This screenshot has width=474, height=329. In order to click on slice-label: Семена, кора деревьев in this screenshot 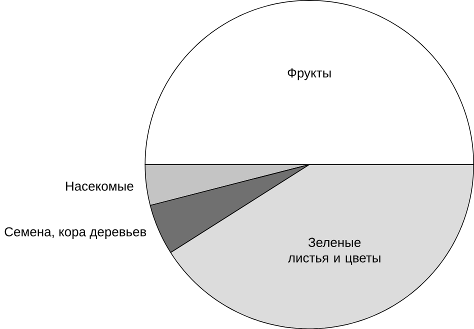, I will do `click(75, 233)`.